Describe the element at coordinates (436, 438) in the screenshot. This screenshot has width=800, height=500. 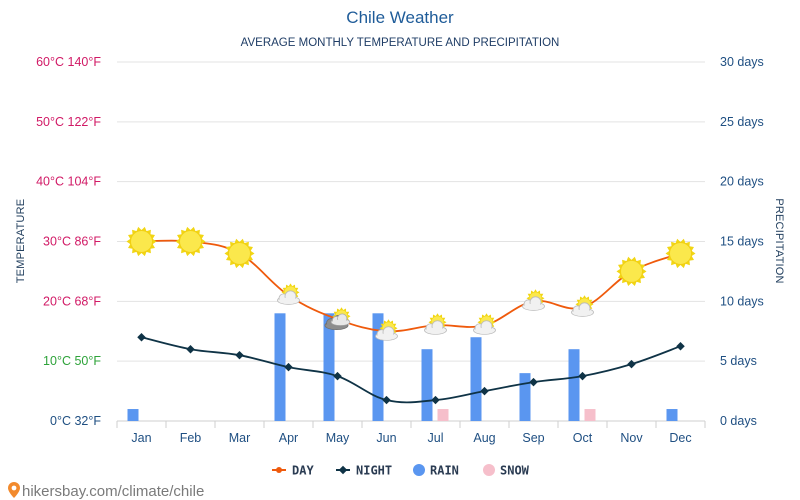
I see `x-tick-label: Jul` at that location.